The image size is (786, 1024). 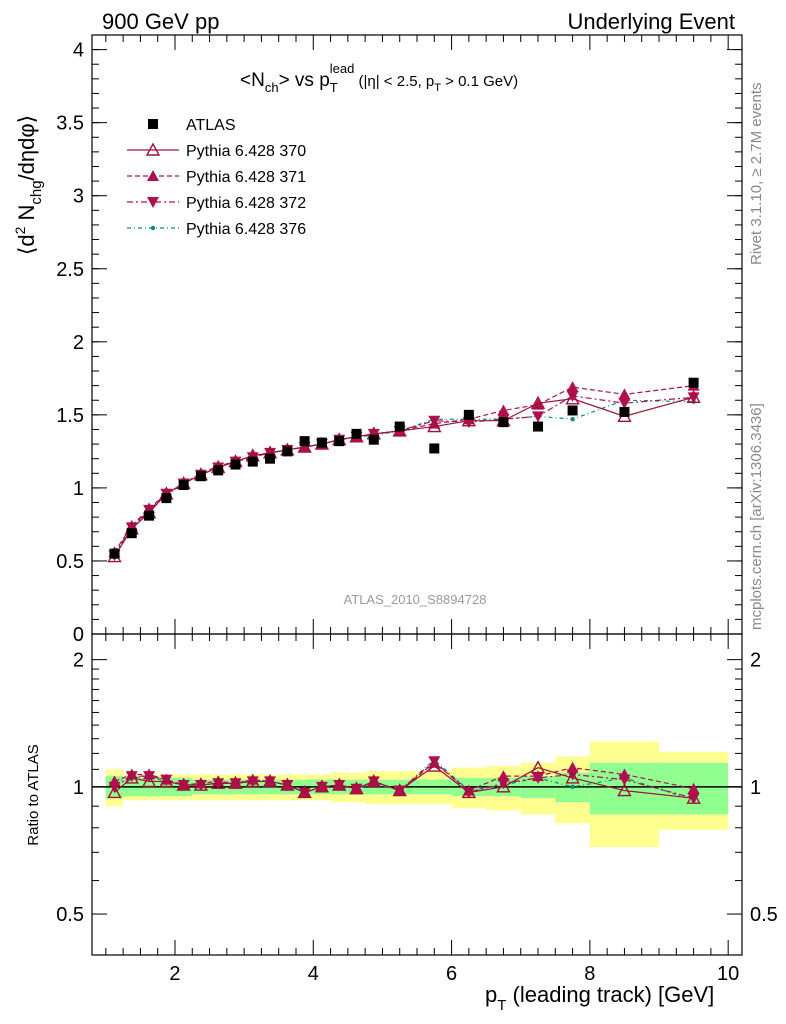 I want to click on mcplots-citation-text: mcplots.cern.ch [arXiv:1306.3436], so click(x=756, y=516).